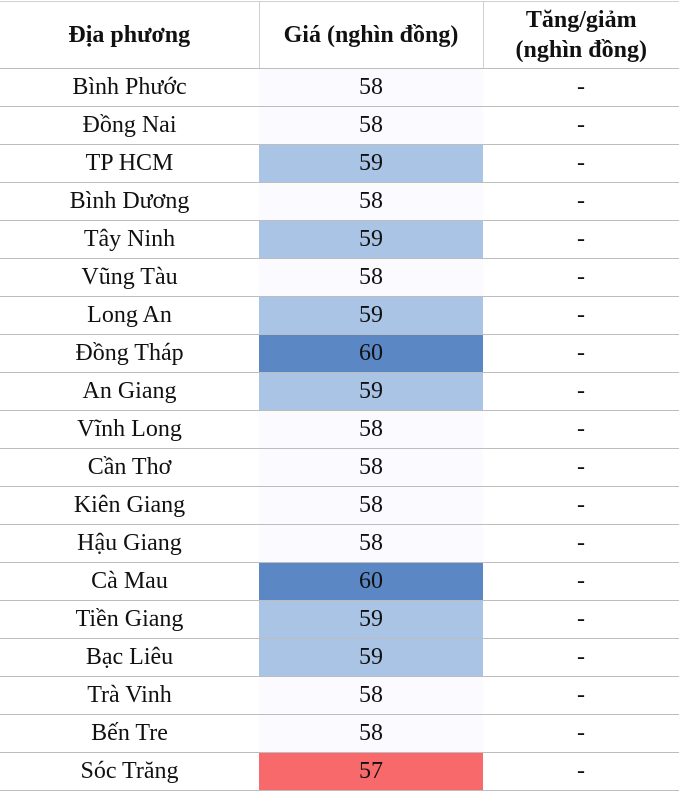 Image resolution: width=679 pixels, height=795 pixels. I want to click on table-row: Tiền Giang 59-, so click(339, 619).